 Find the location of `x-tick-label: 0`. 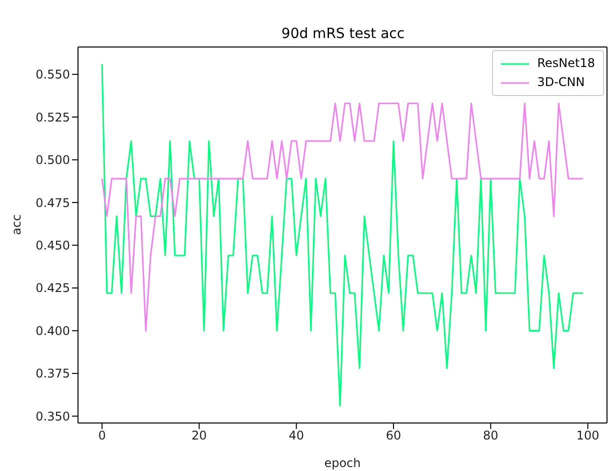

x-tick-label: 0 is located at coordinates (102, 435).